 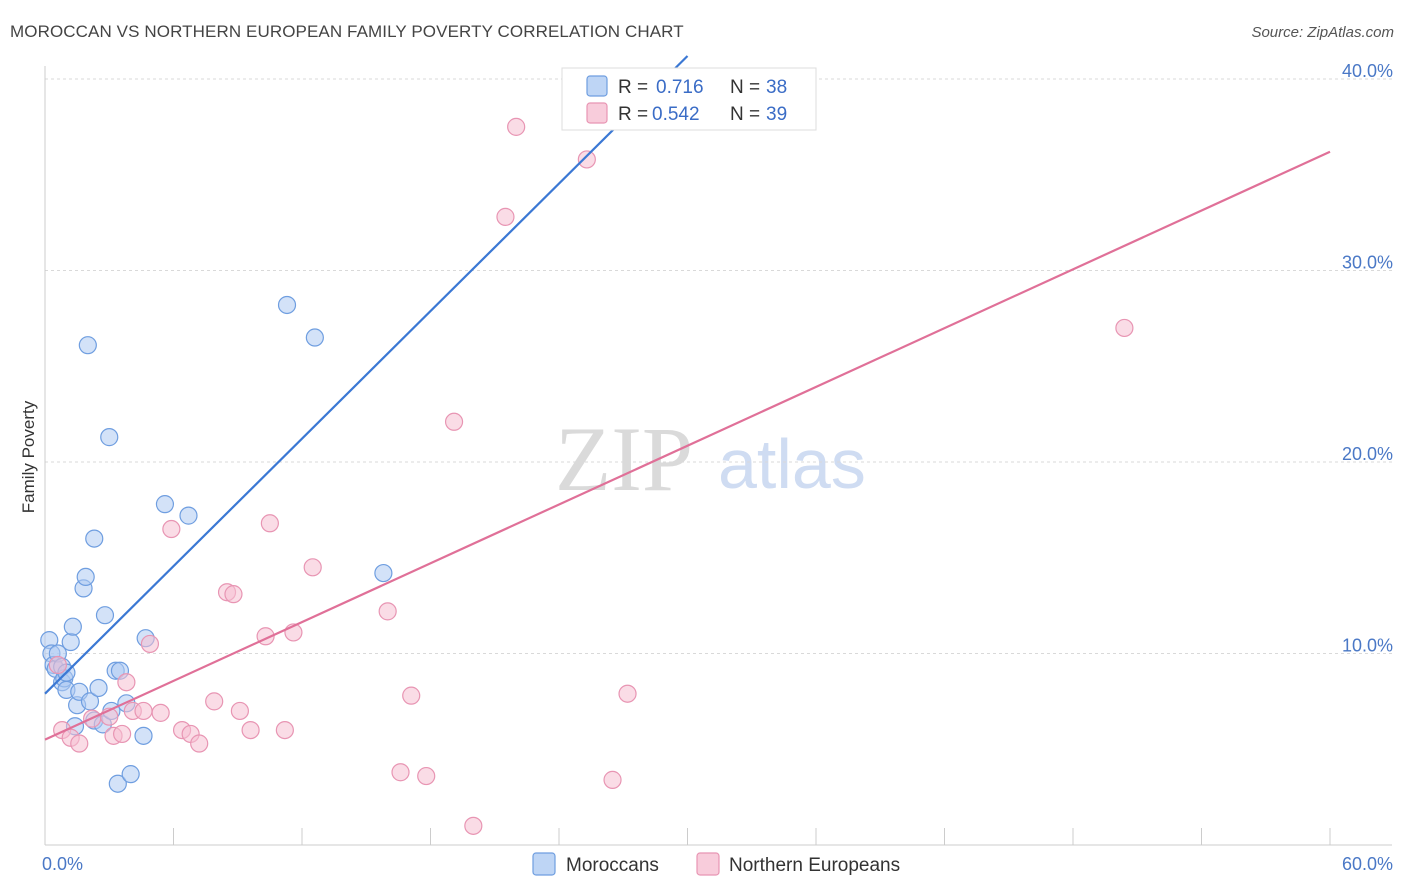 I want to click on x-tick-label: 0.0%, so click(x=62, y=864).